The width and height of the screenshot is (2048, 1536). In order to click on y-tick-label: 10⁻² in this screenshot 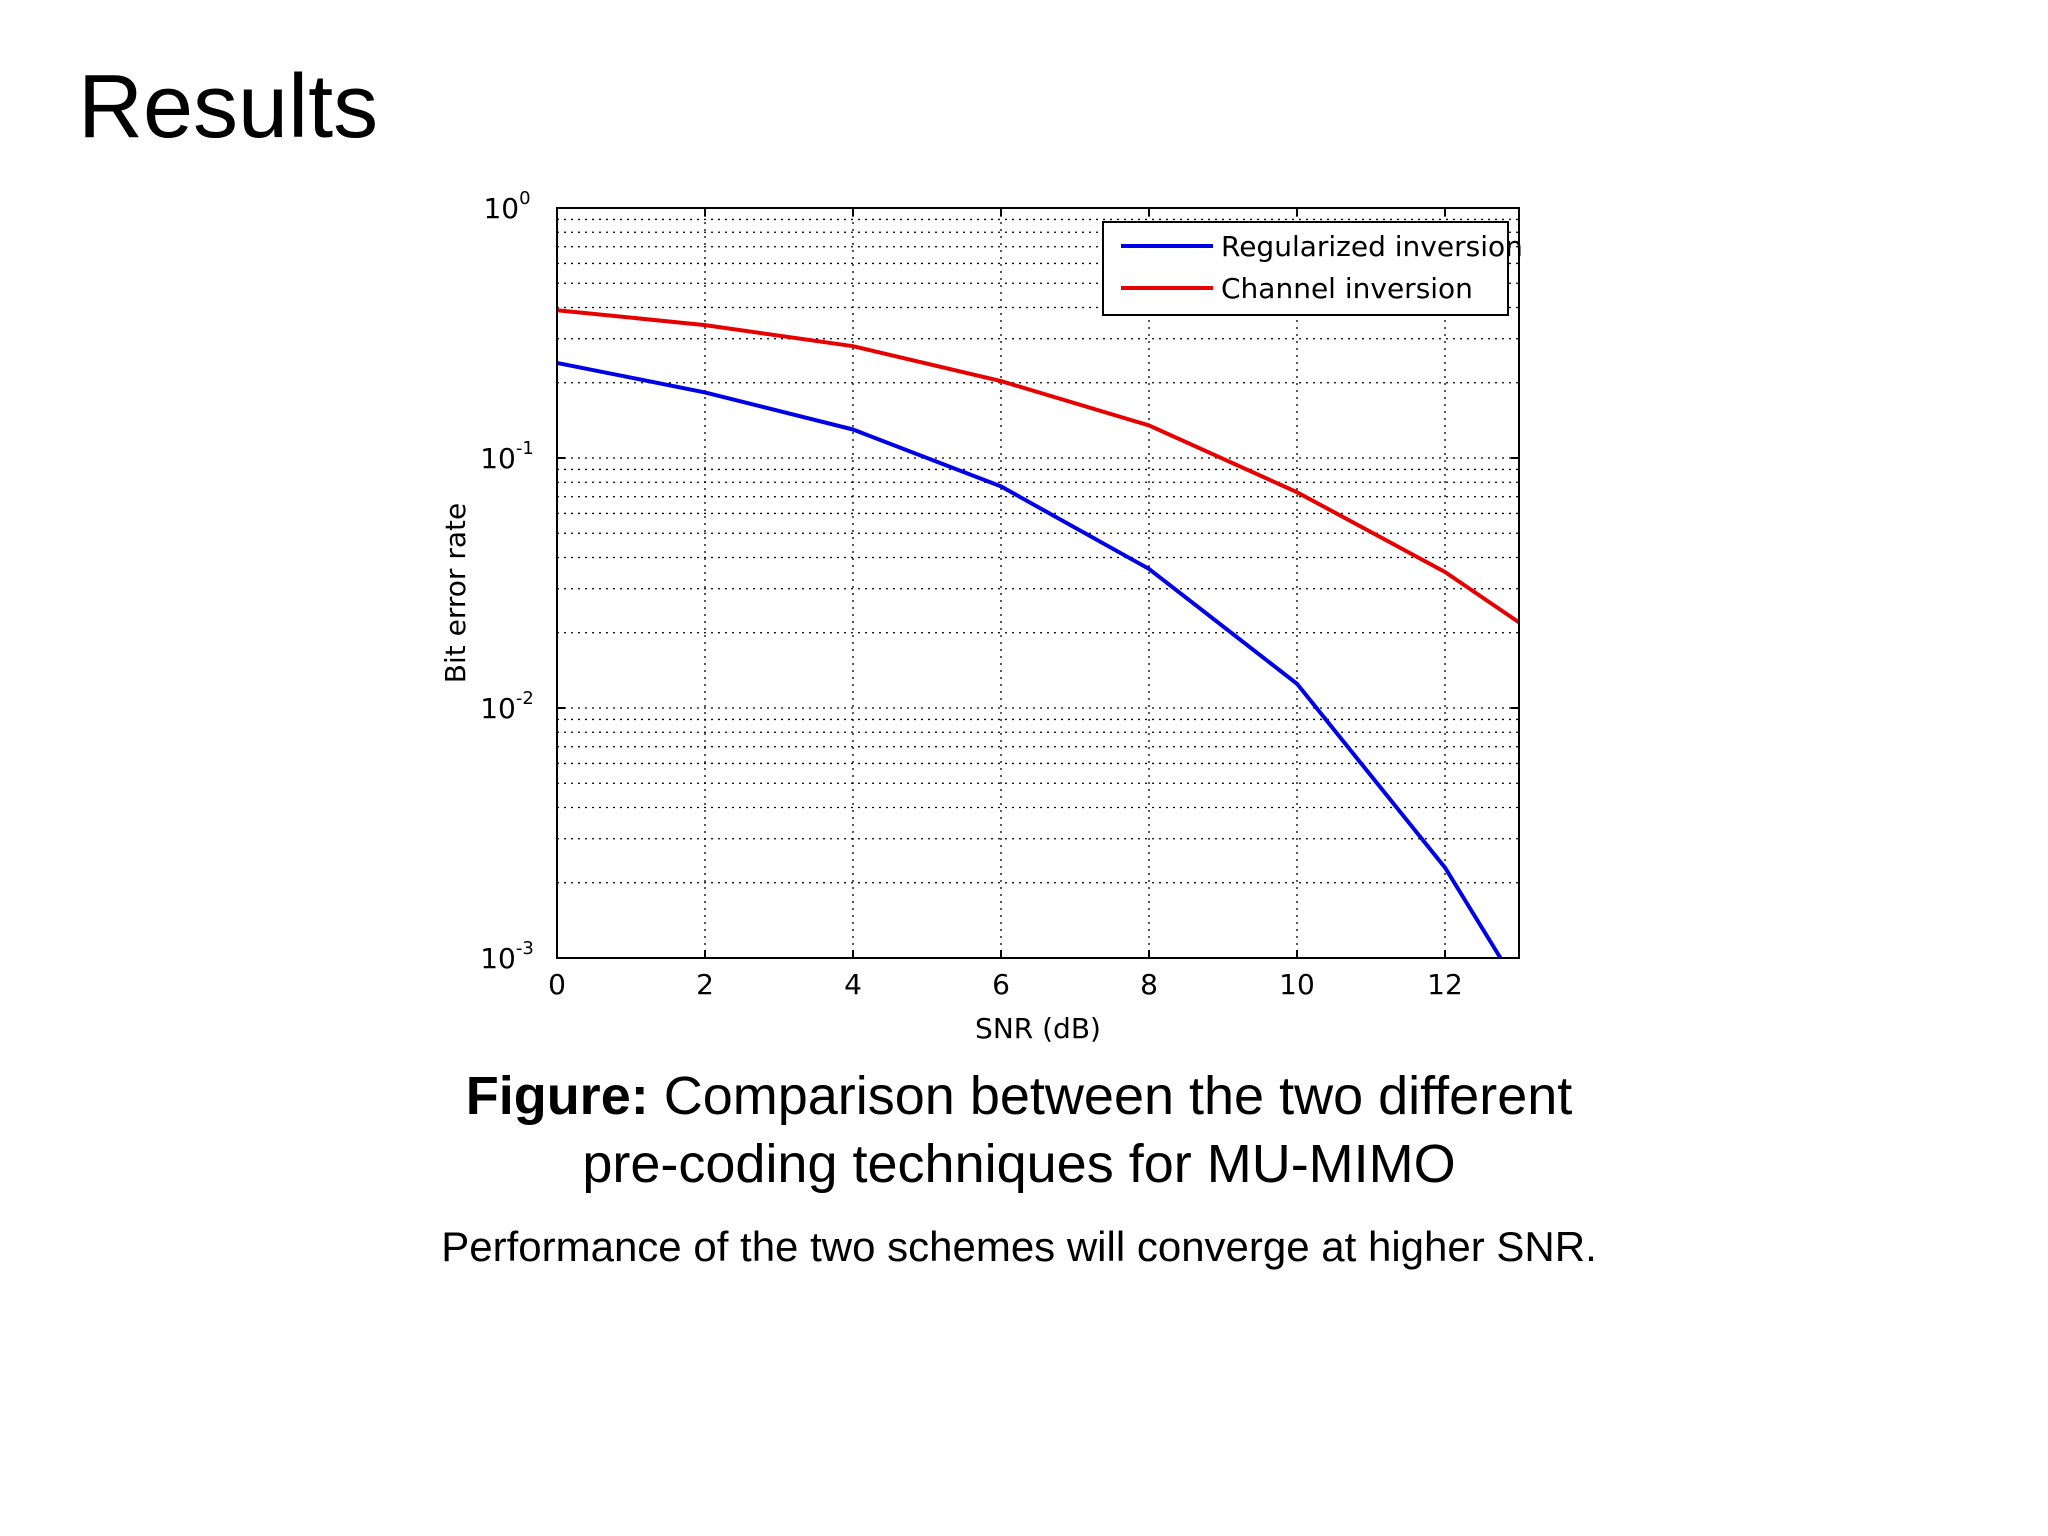, I will do `click(507, 706)`.